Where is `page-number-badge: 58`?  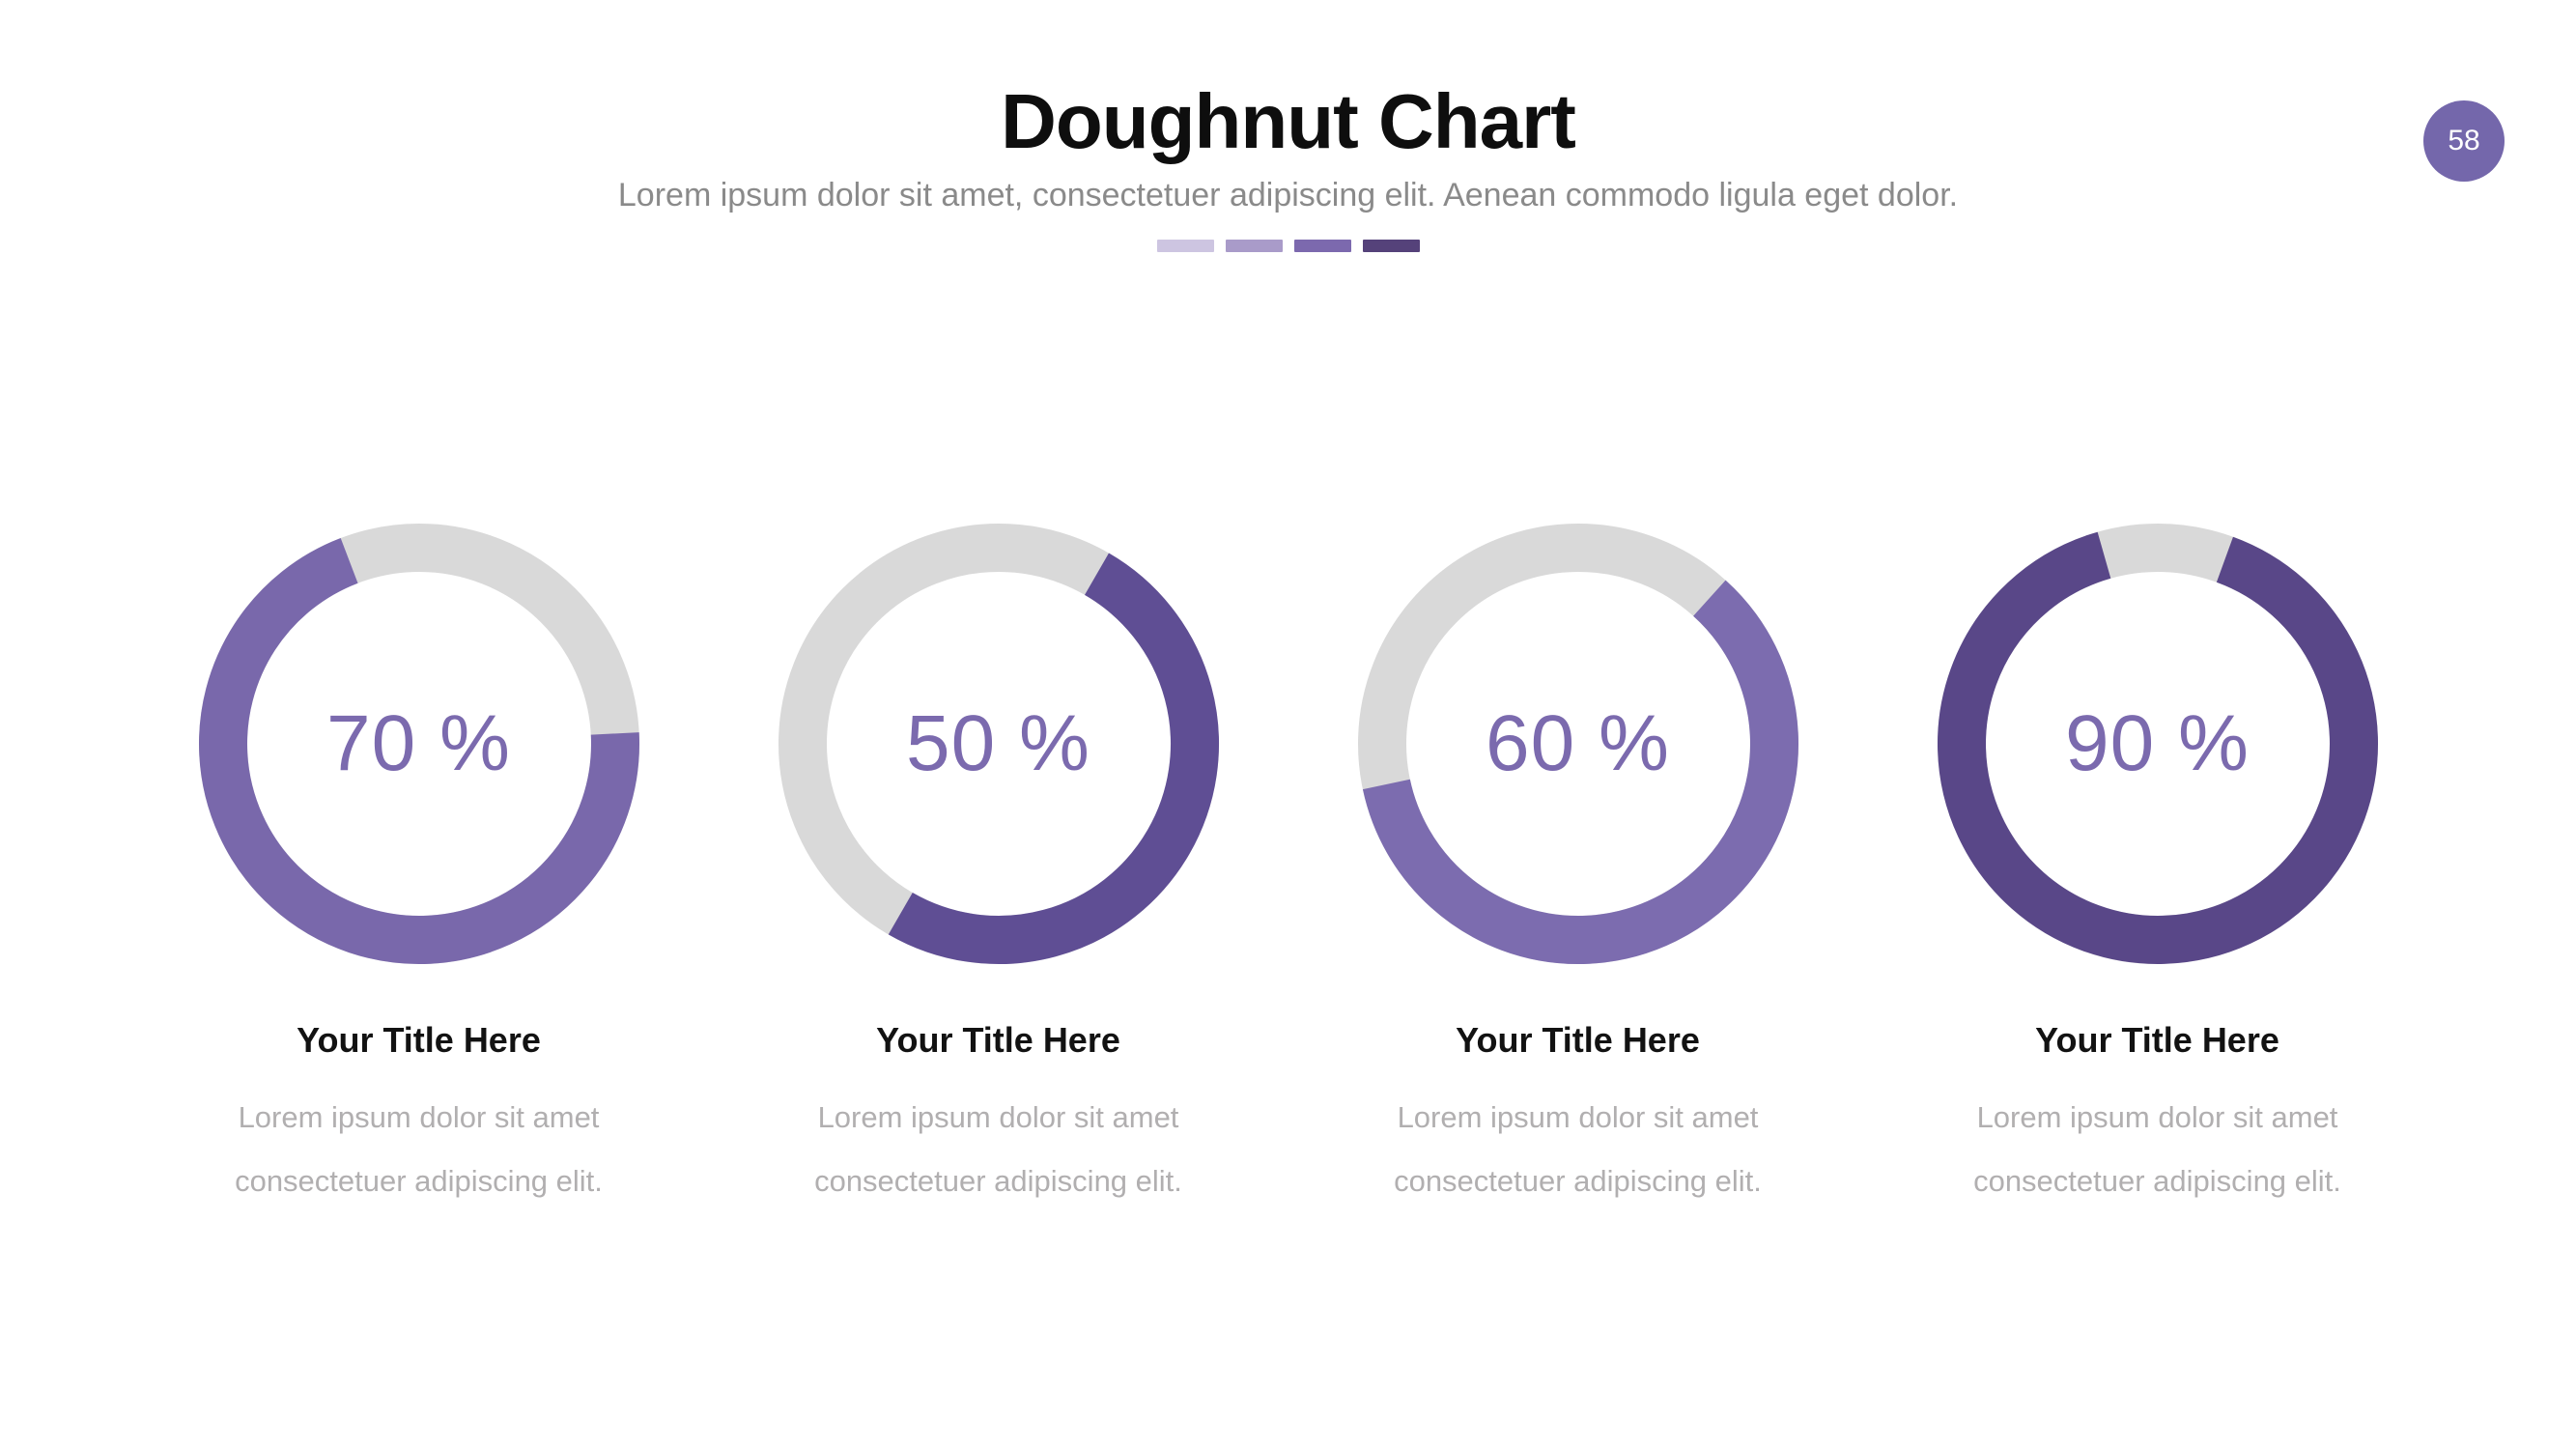
page-number-badge: 58 is located at coordinates (2464, 141).